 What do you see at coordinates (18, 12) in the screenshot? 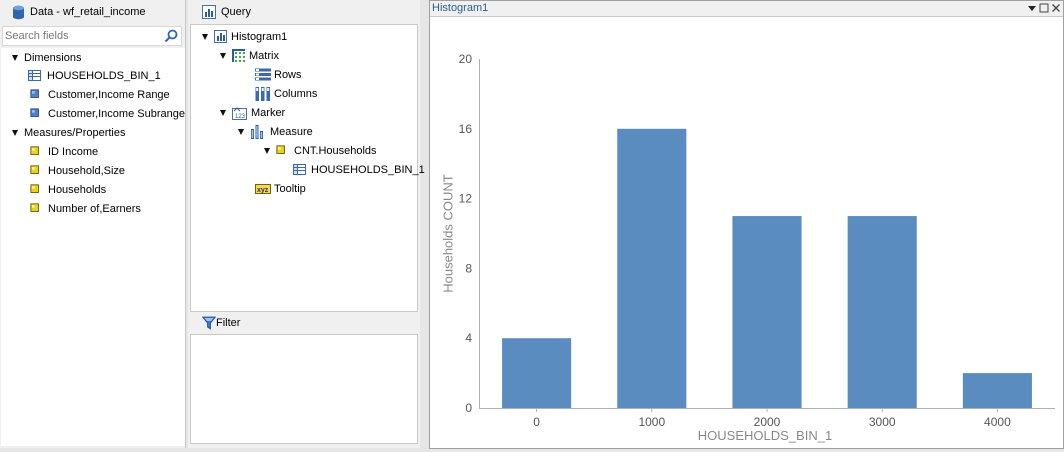
I see `database-icon` at bounding box center [18, 12].